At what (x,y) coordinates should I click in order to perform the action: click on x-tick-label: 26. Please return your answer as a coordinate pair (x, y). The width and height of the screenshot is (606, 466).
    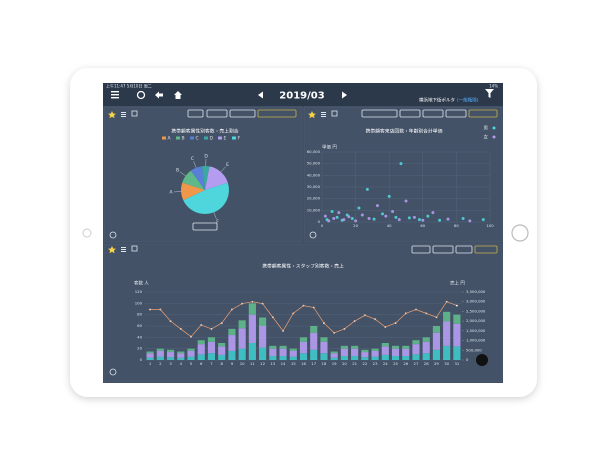
    Looking at the image, I should click on (405, 363).